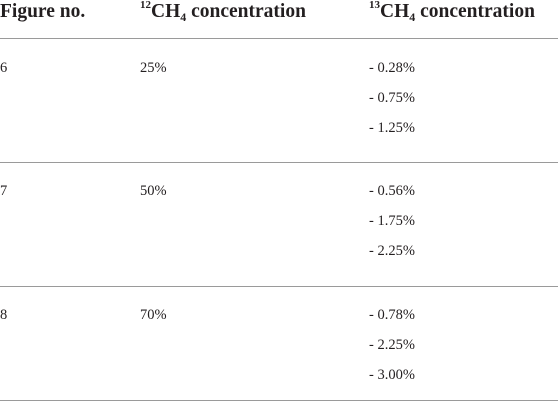  Describe the element at coordinates (374, 5) in the screenshot. I see `isotope-superscript: 13` at that location.